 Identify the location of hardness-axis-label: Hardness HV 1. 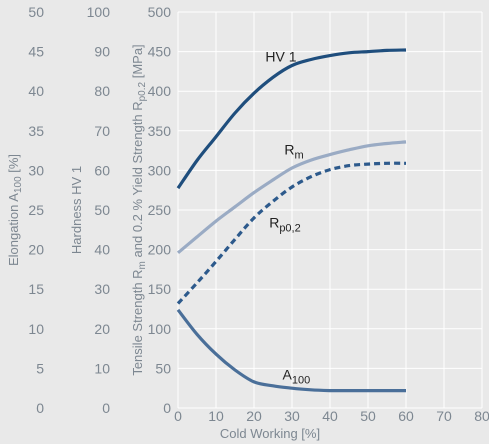
(76, 210).